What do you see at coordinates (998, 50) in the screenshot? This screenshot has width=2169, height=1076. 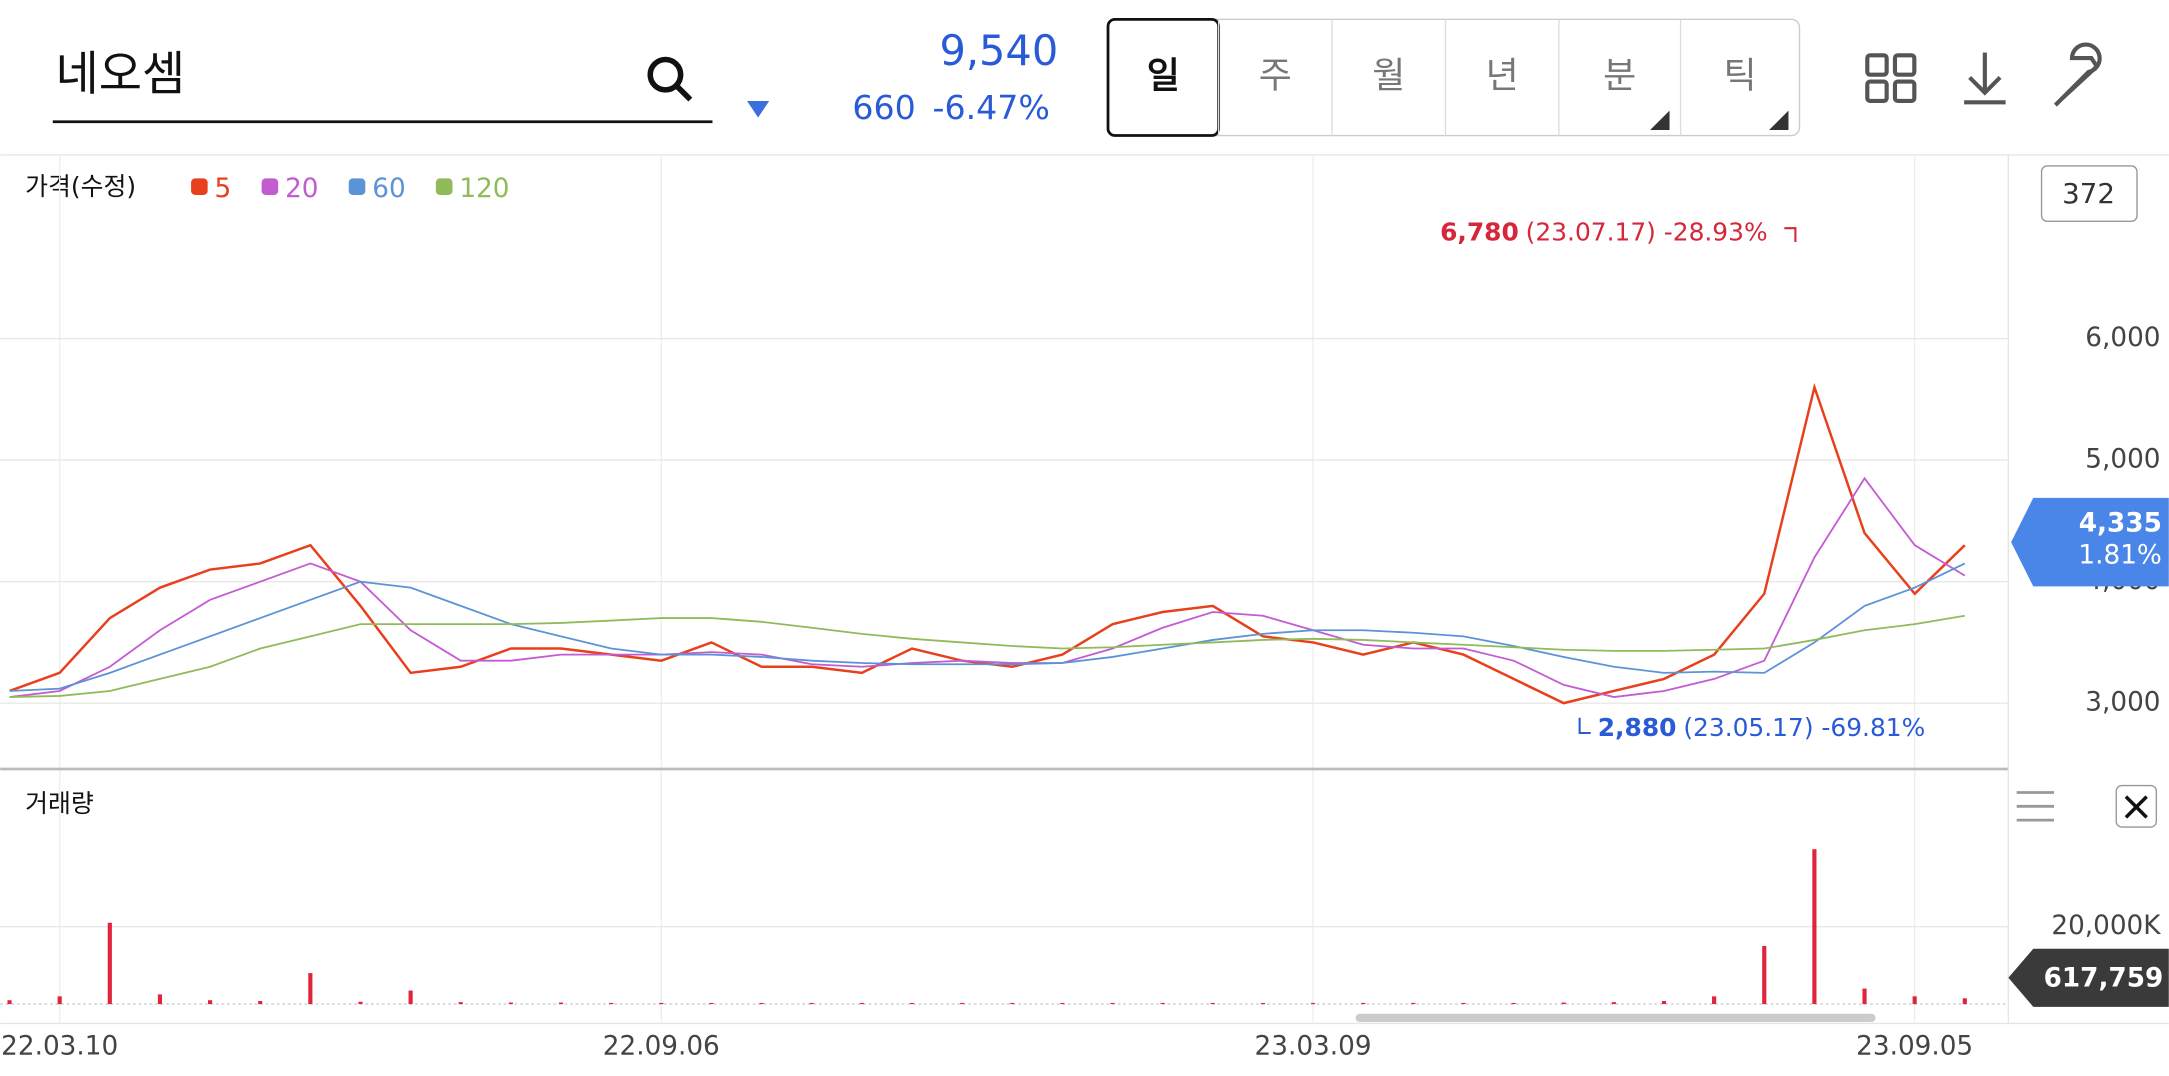 I see `current-price: 9,540` at bounding box center [998, 50].